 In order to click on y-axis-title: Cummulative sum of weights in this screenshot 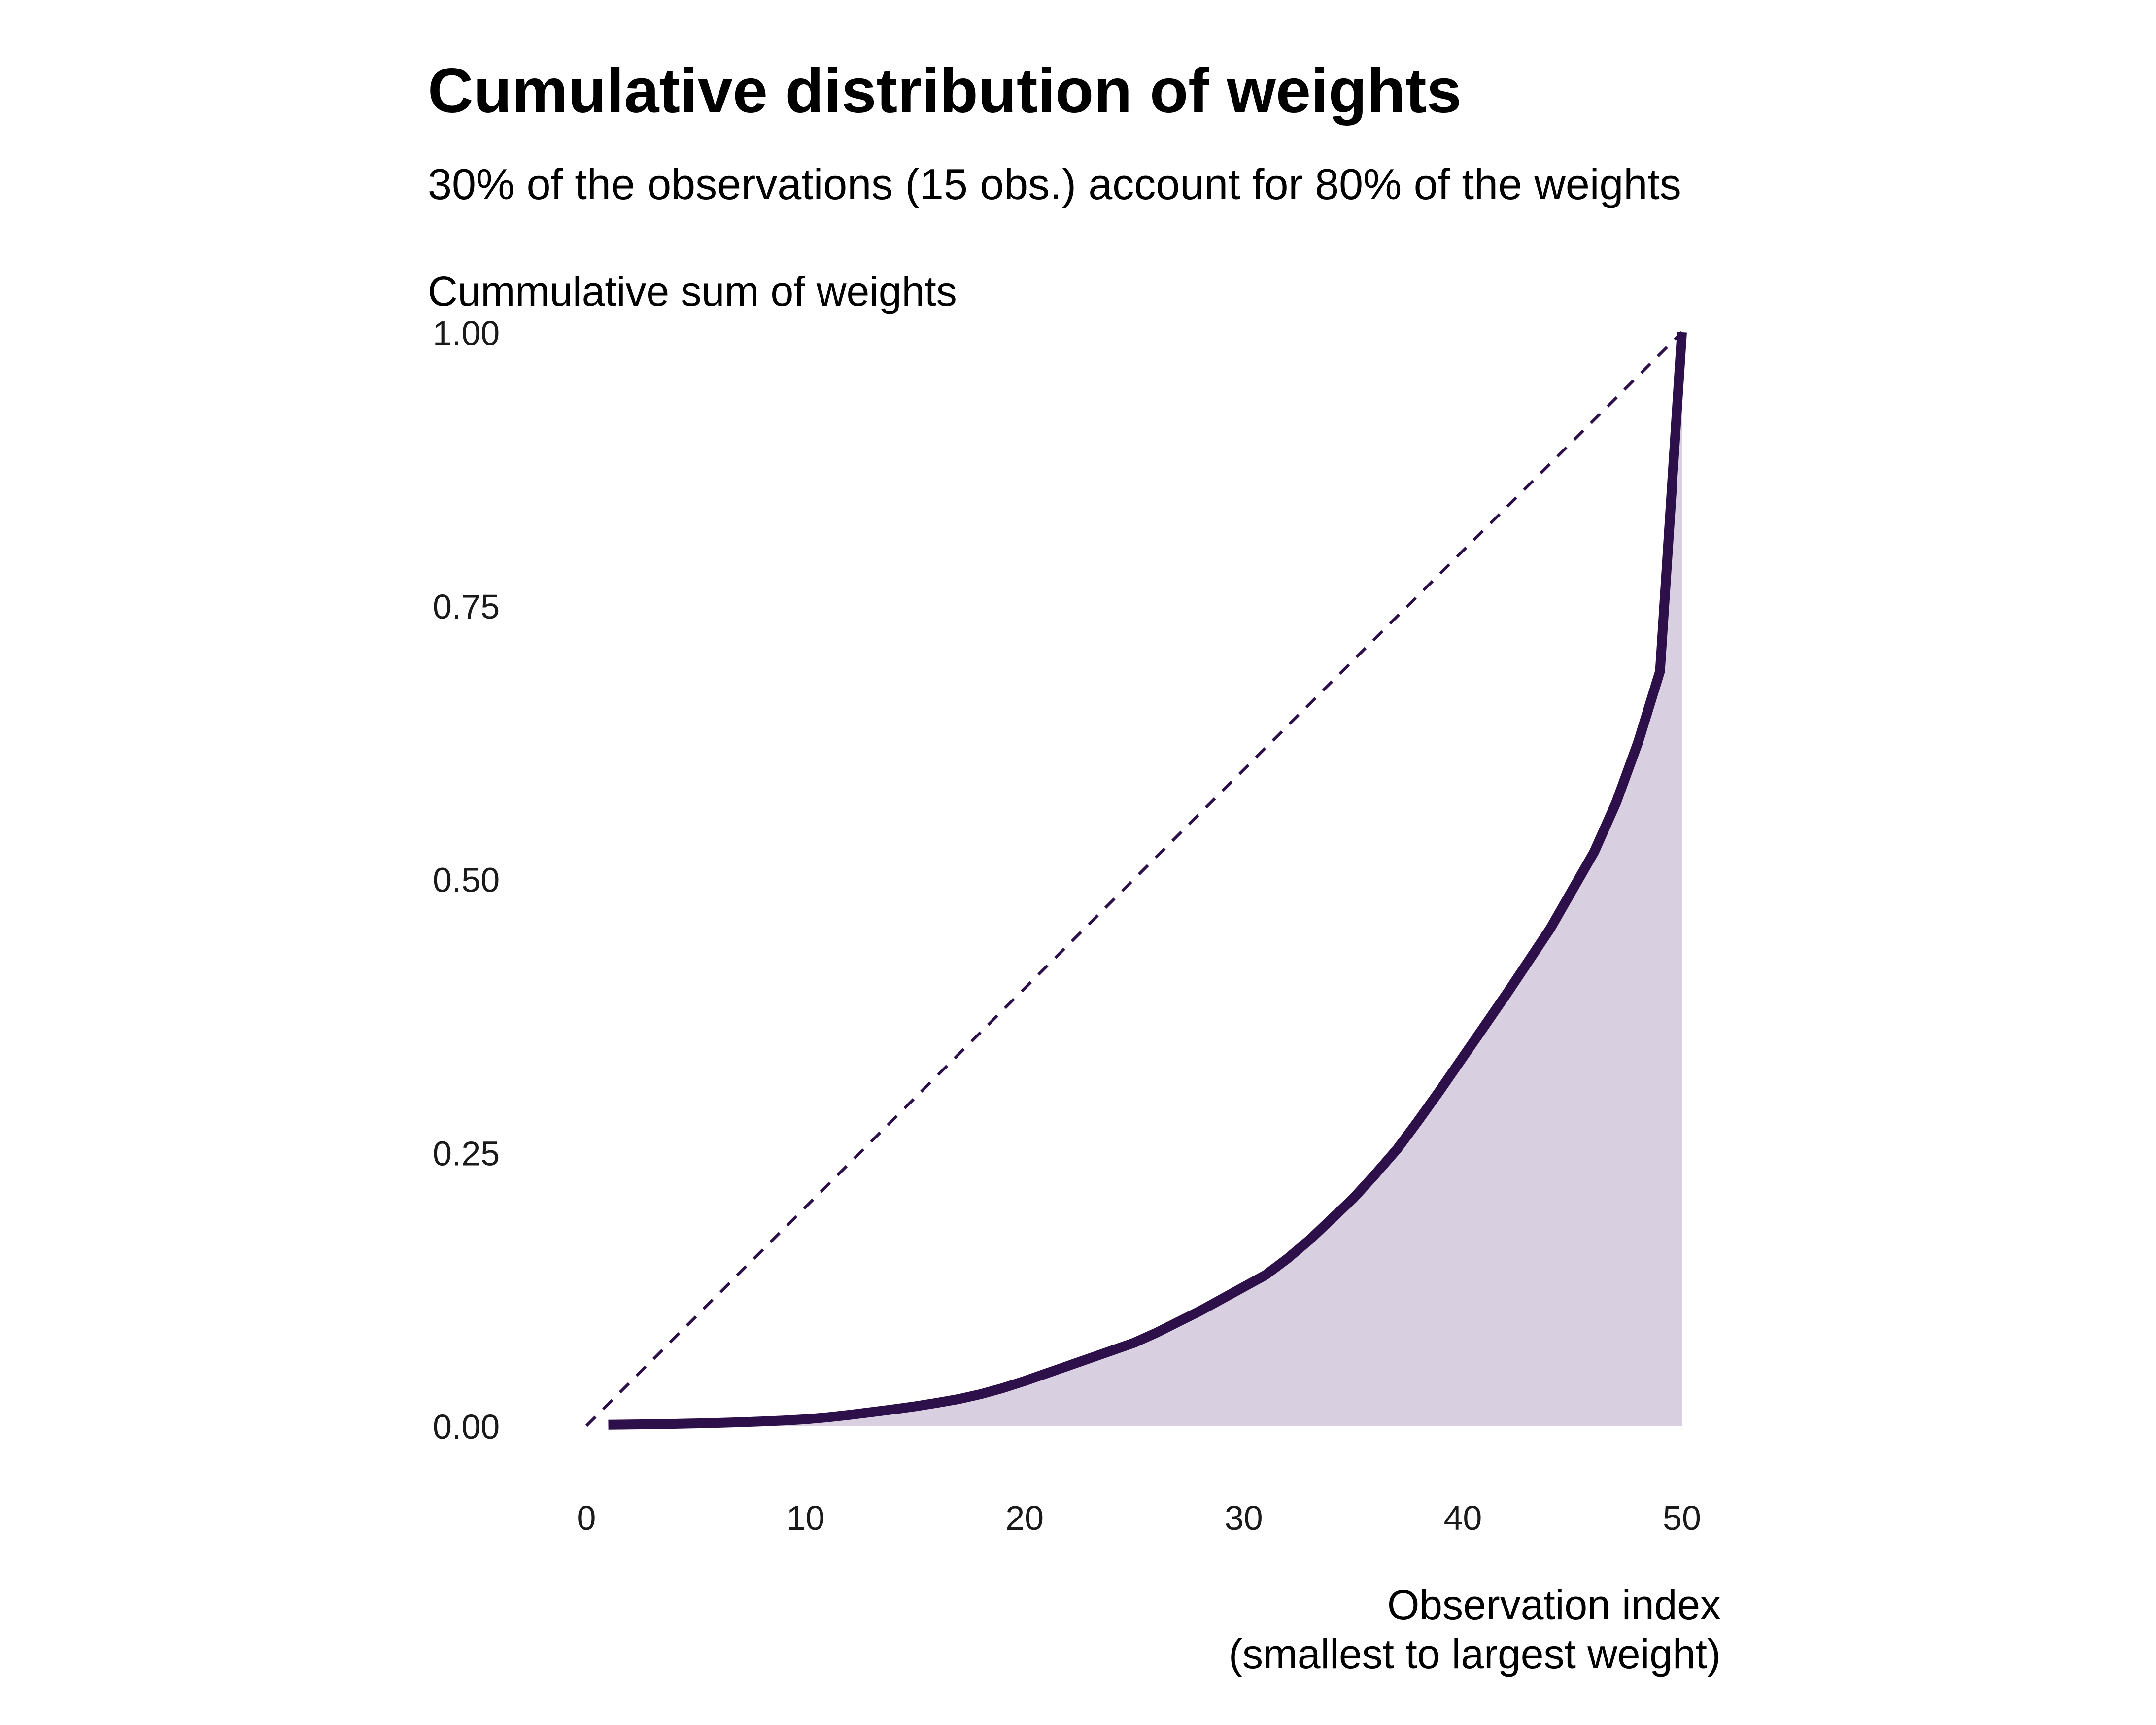, I will do `click(692, 291)`.